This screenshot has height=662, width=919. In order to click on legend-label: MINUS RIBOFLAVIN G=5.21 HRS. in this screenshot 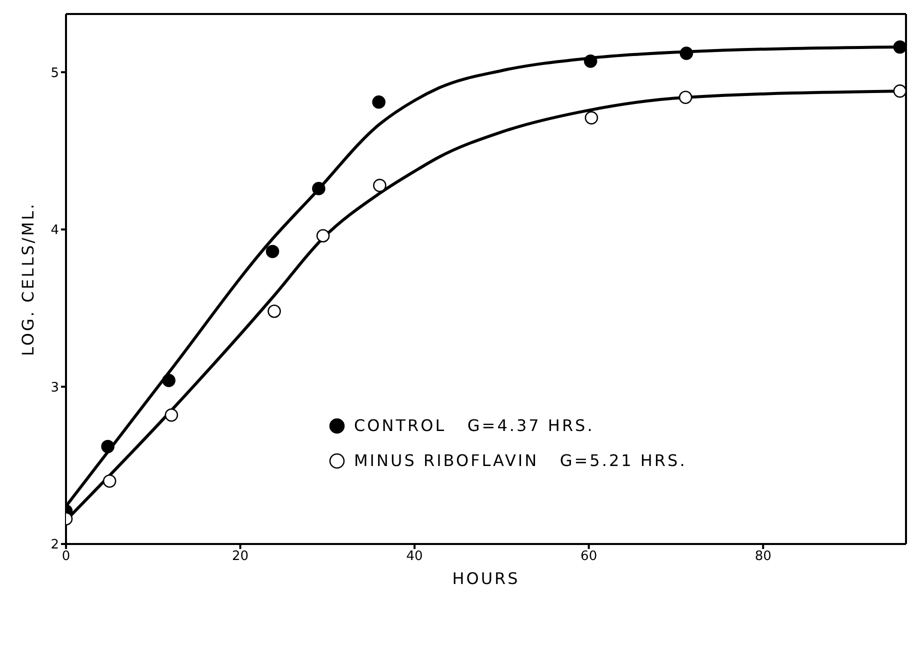, I will do `click(520, 460)`.